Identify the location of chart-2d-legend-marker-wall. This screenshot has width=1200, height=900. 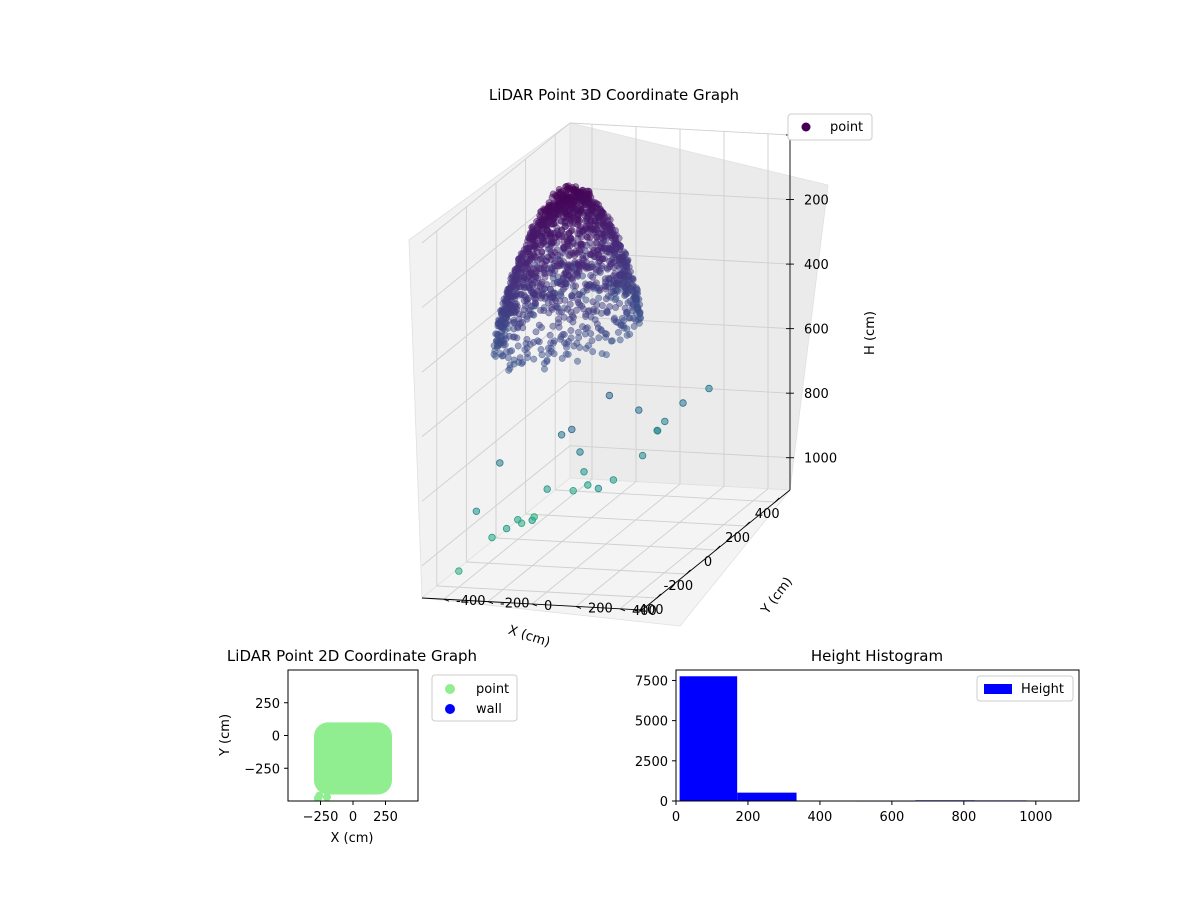
(450, 709).